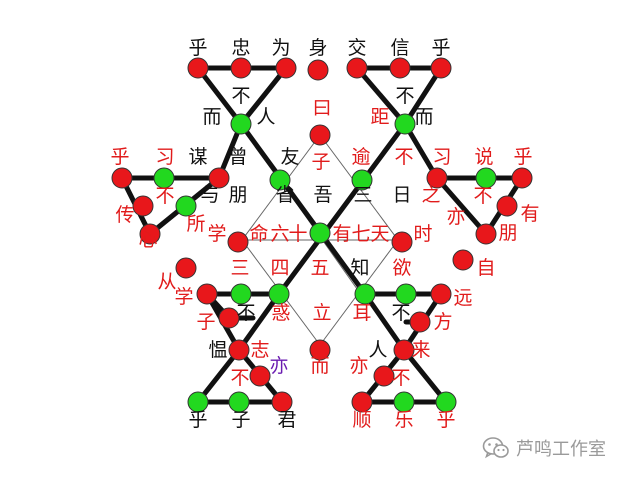 The image size is (633, 478). I want to click on char-label: 耳, so click(361, 313).